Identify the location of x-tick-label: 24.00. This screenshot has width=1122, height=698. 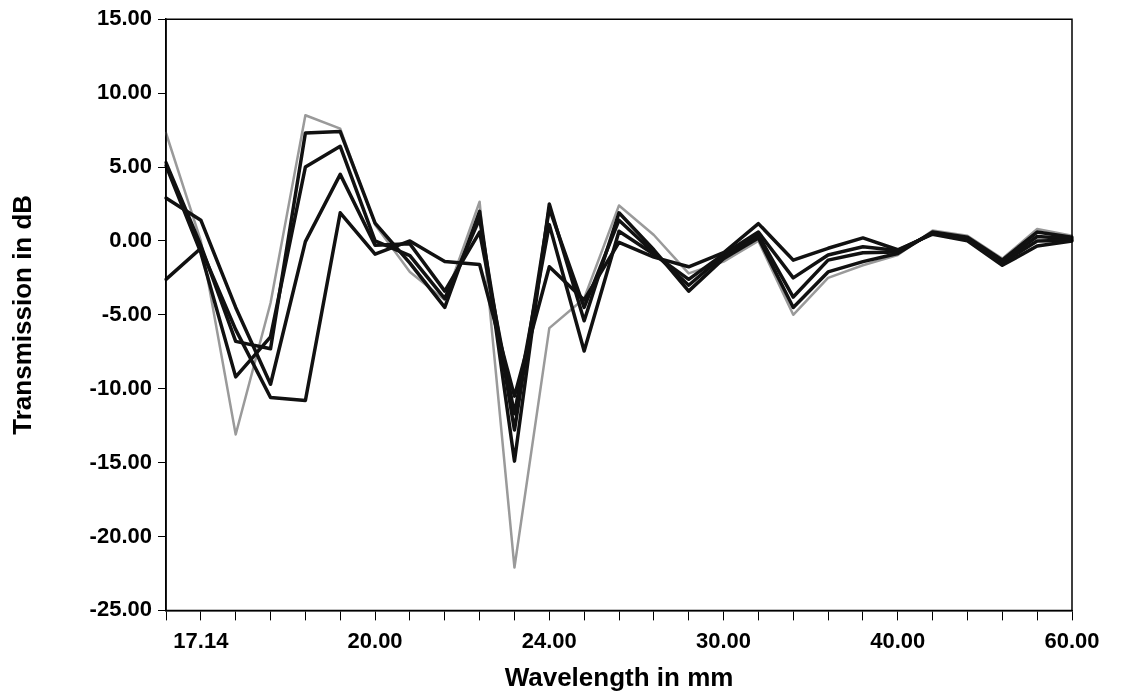
(549, 640).